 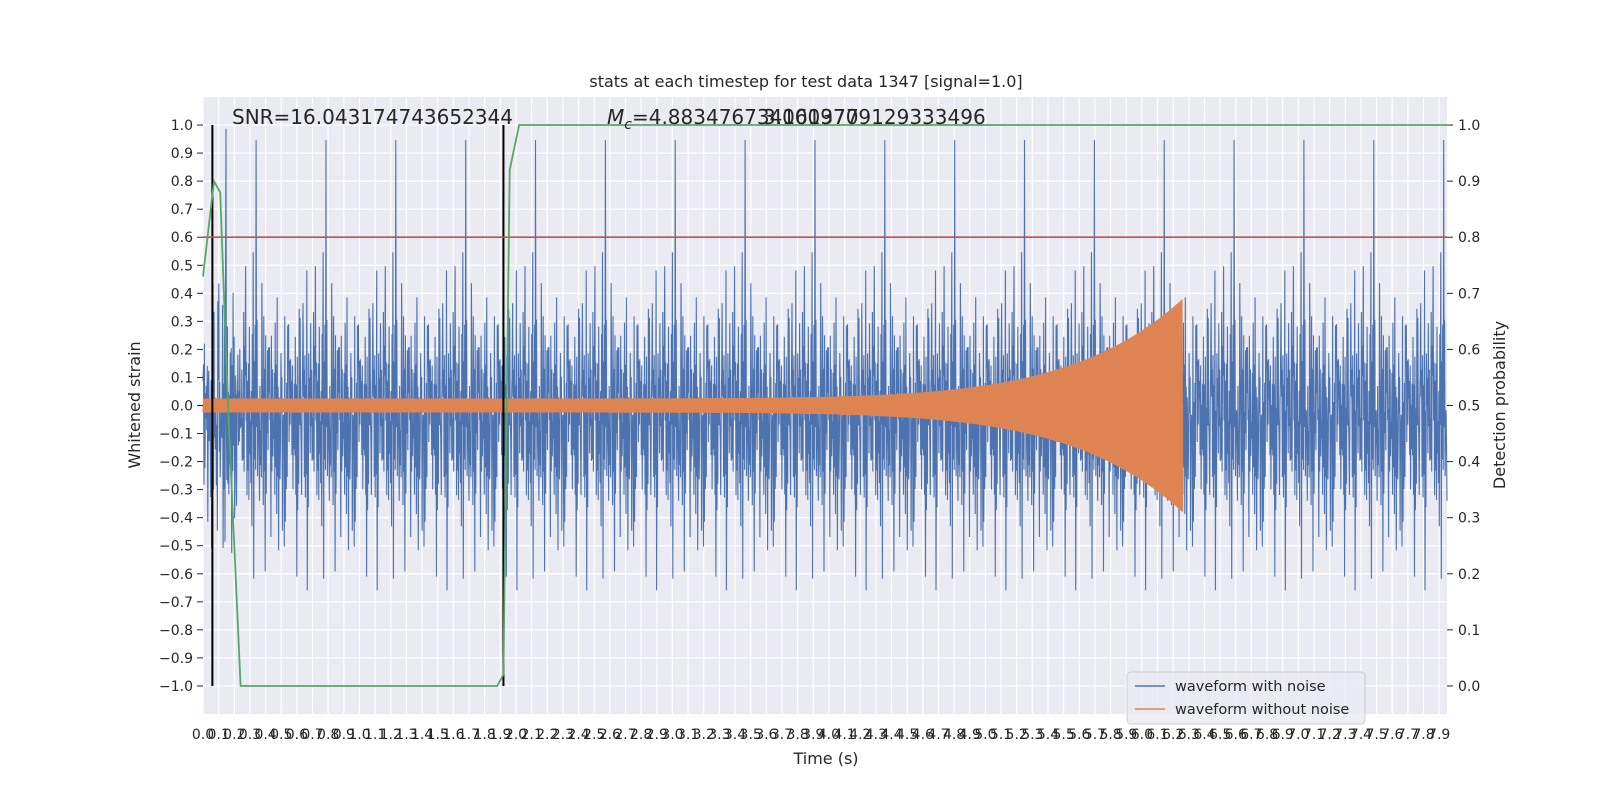 I want to click on y-tick-label: −0.6, so click(x=176, y=575).